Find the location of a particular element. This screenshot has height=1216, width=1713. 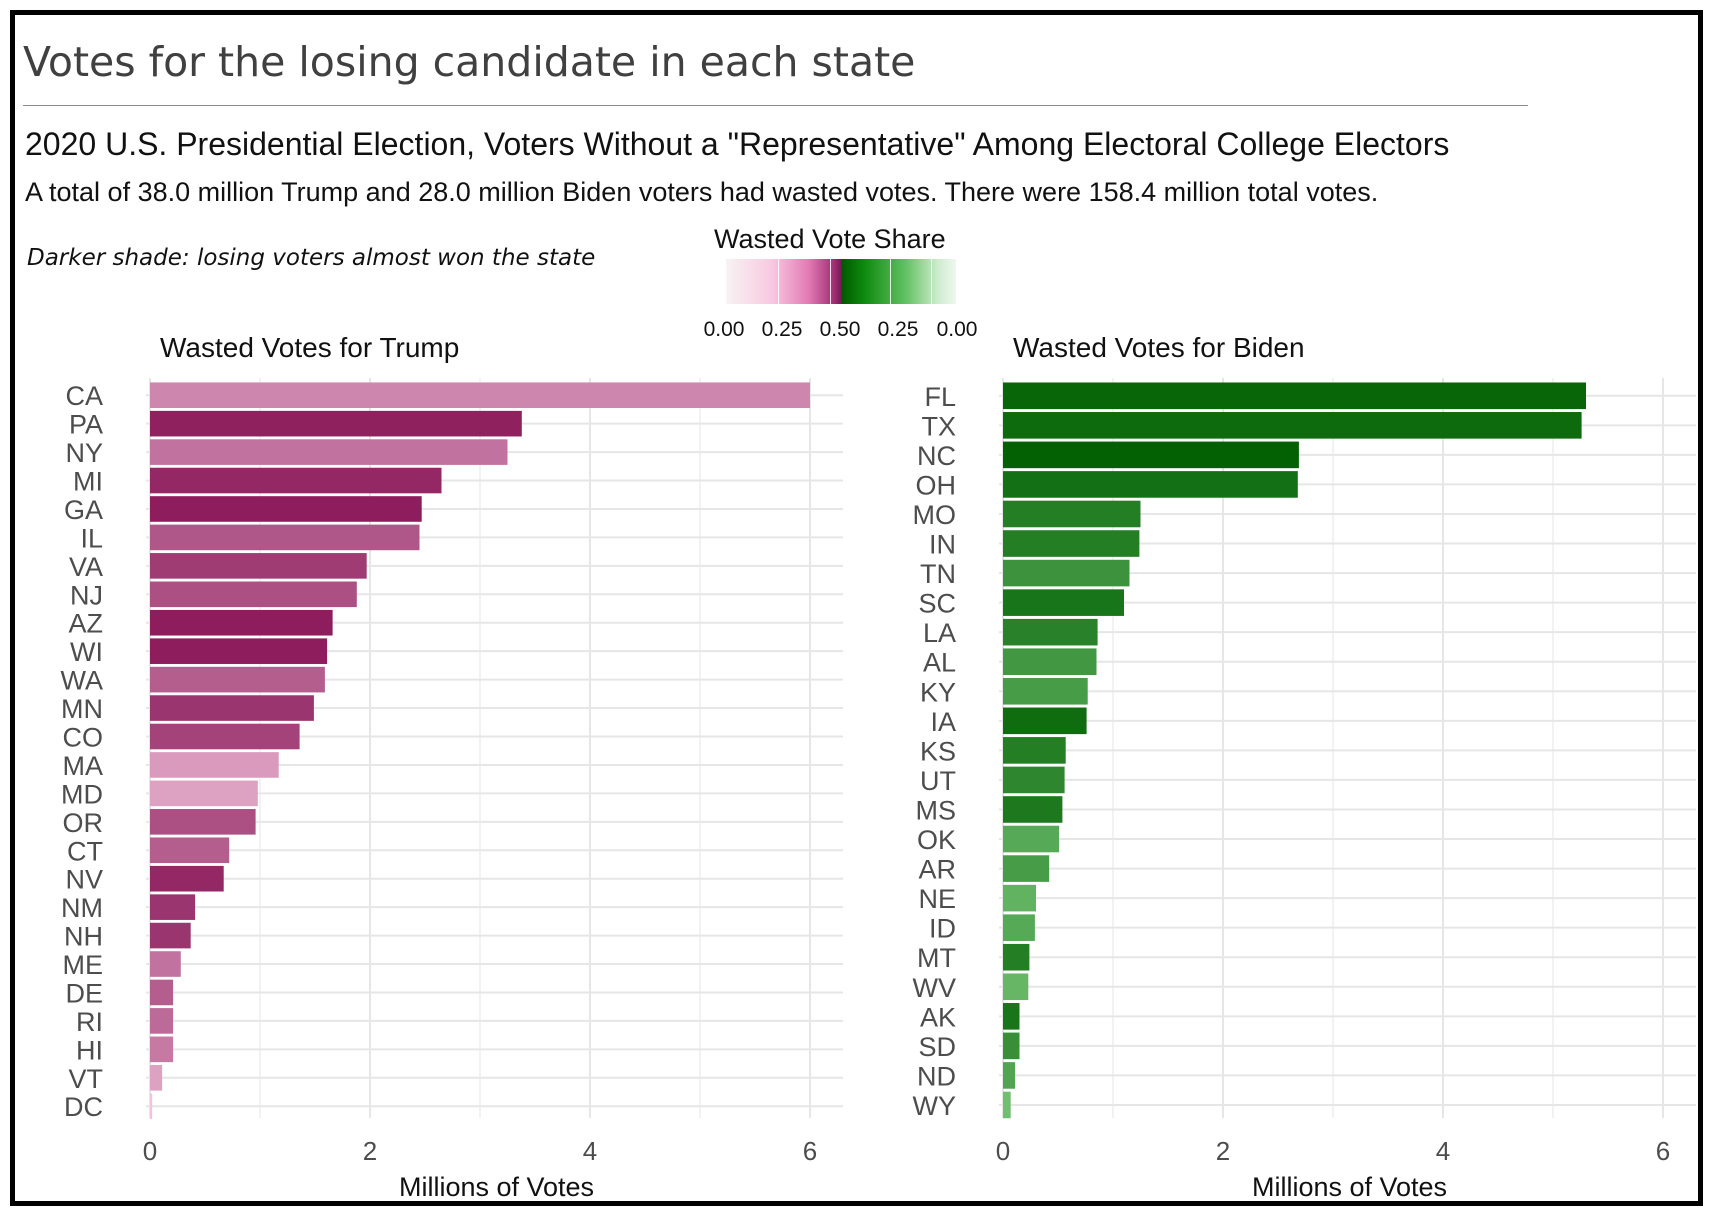

biden-x-tick-label: 2 is located at coordinates (1223, 1151).